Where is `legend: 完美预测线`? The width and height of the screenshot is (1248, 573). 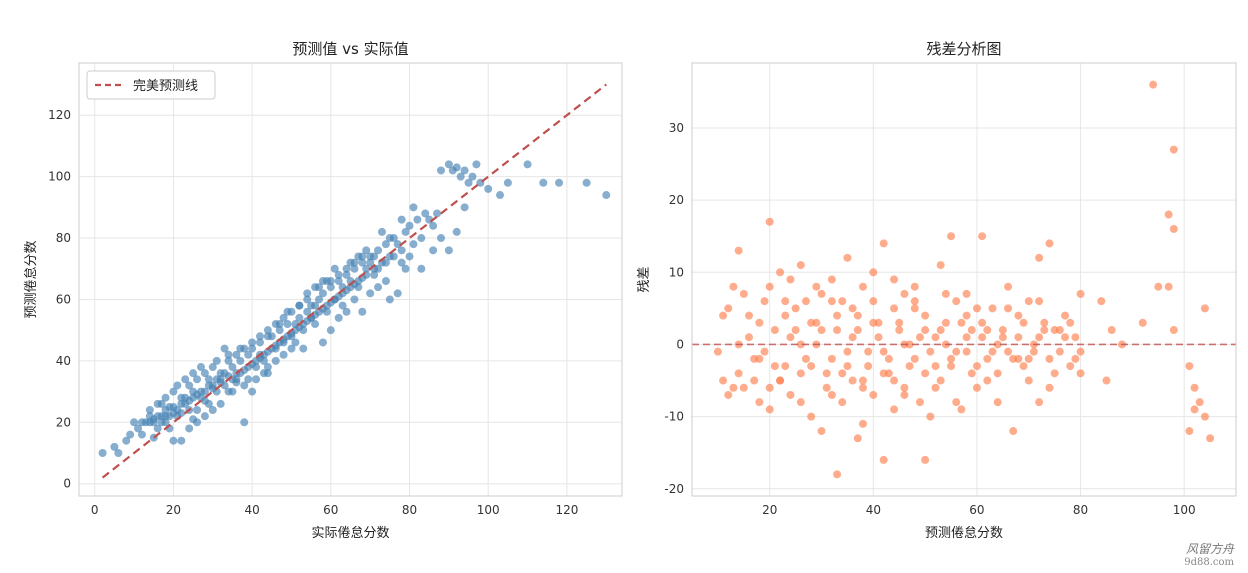 legend: 完美预测线 is located at coordinates (151, 85).